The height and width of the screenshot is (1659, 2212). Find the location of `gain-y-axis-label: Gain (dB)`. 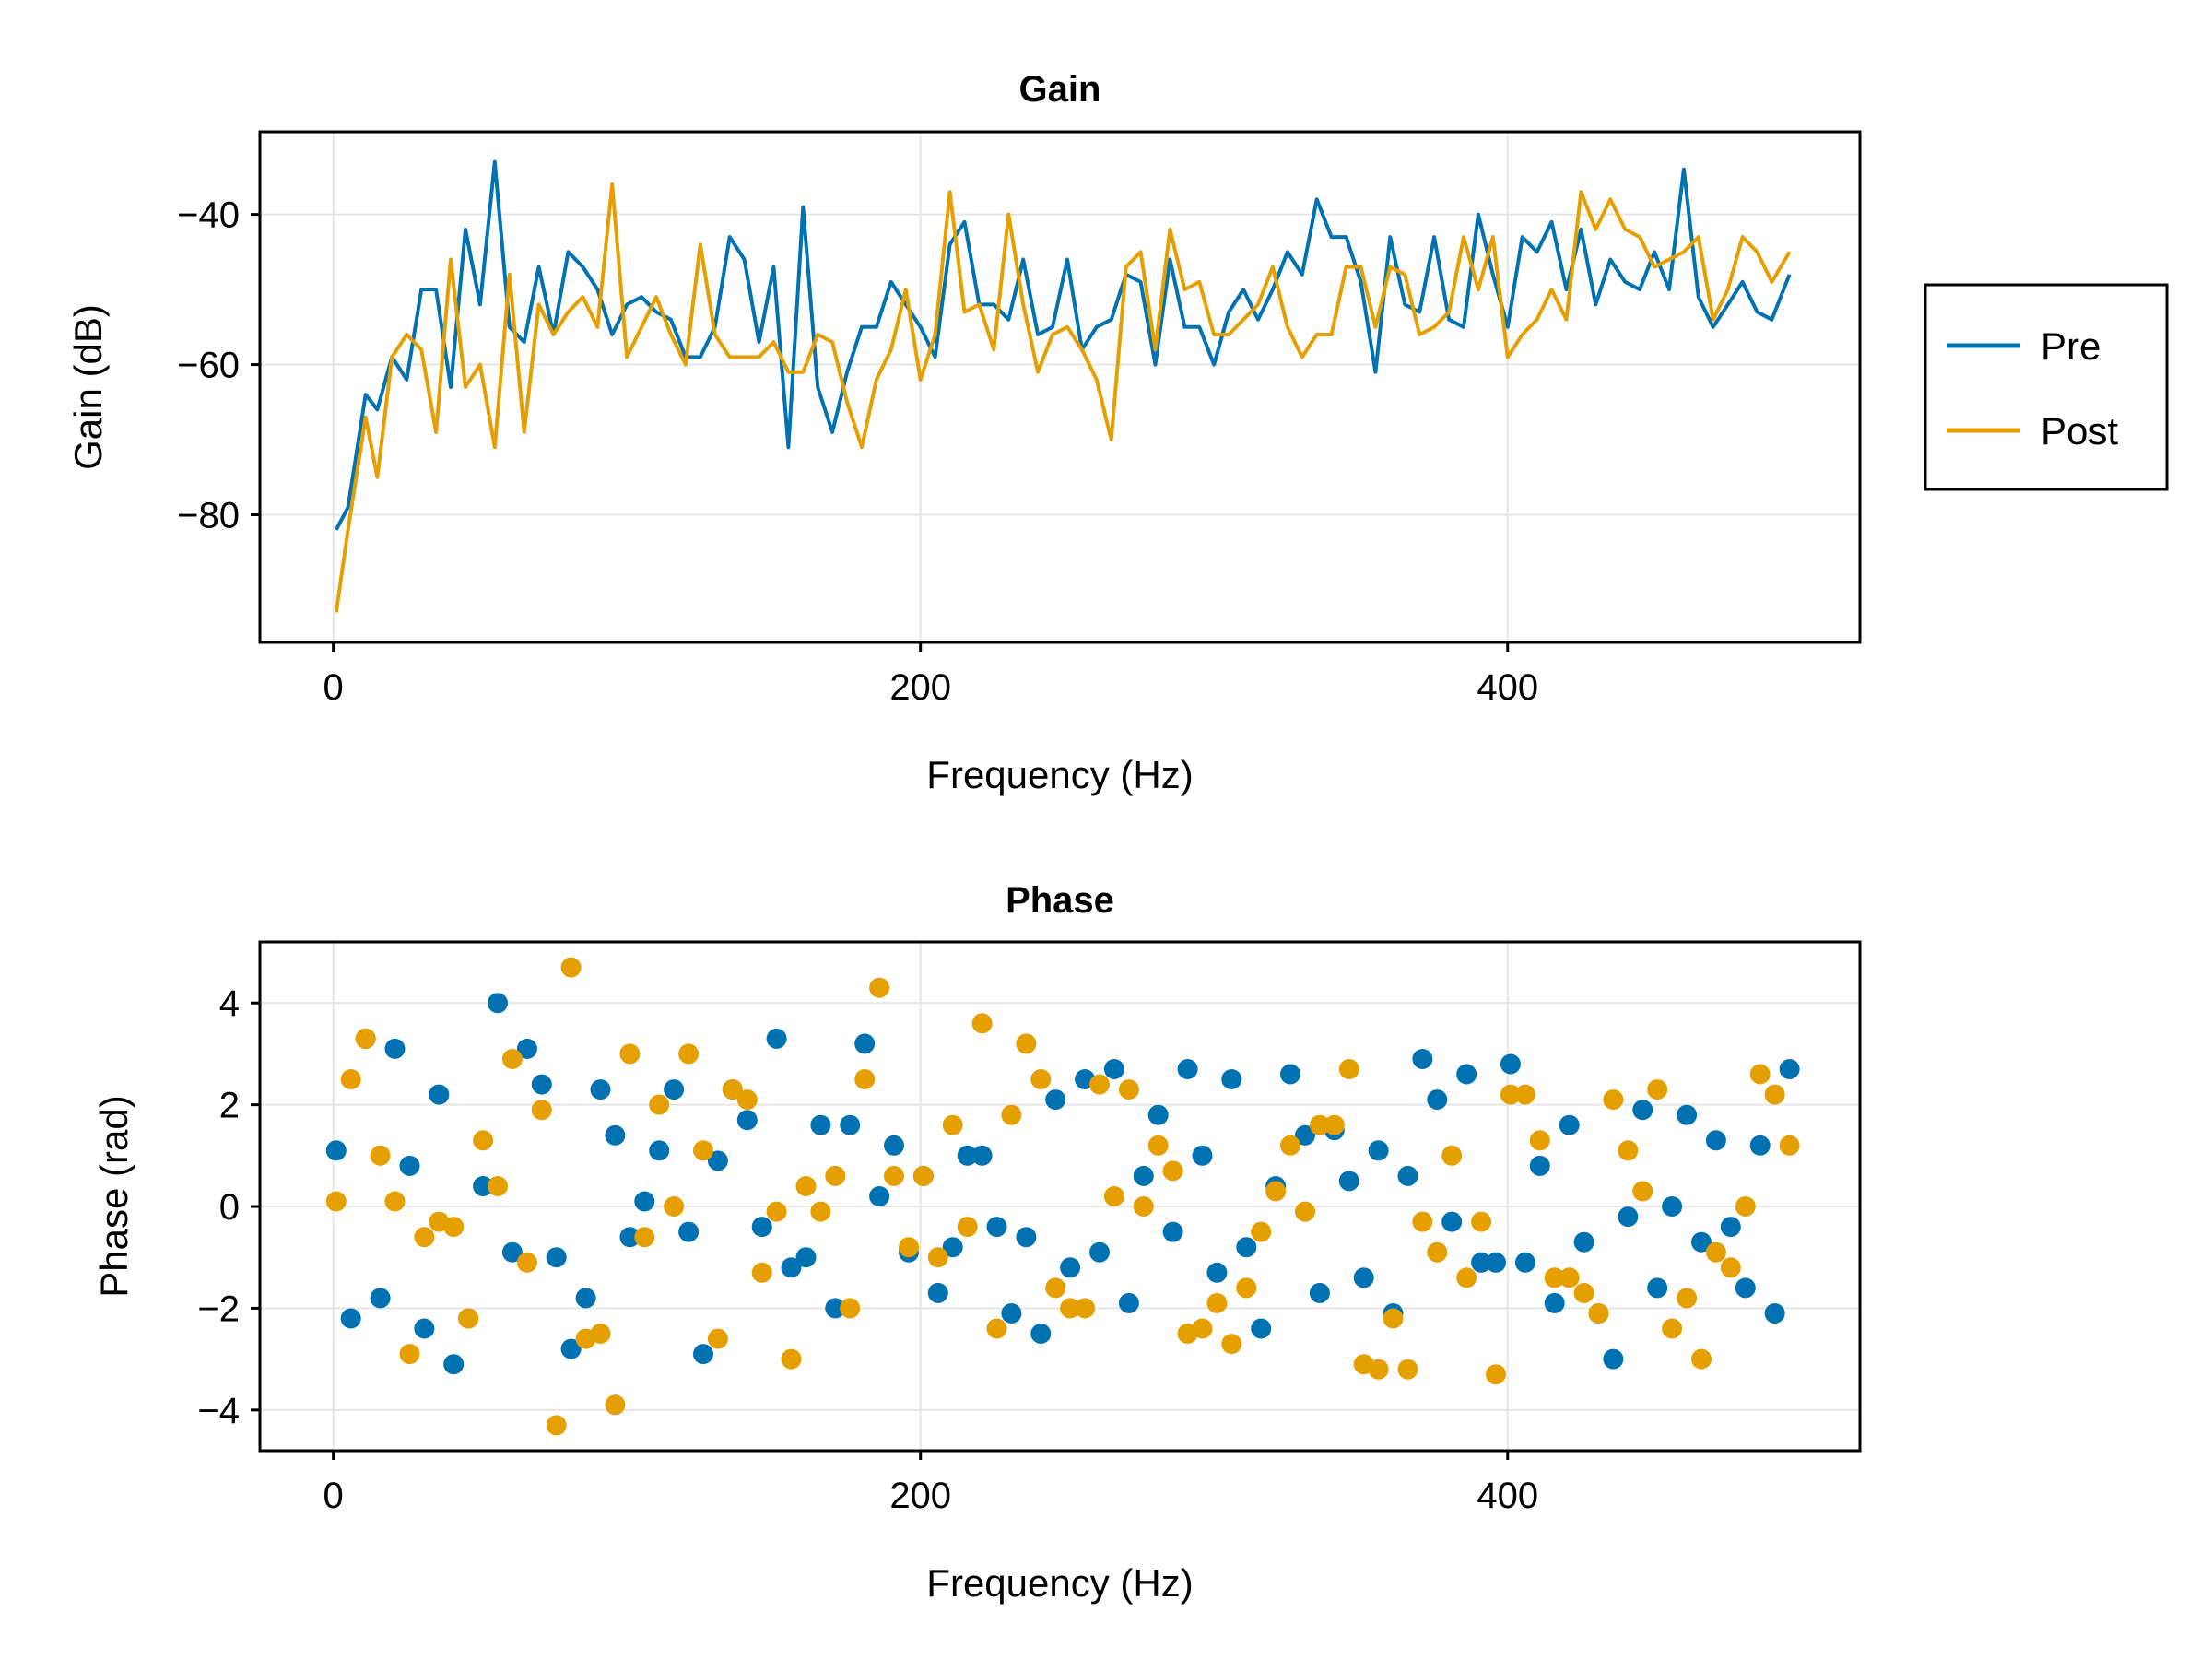

gain-y-axis-label: Gain (dB) is located at coordinates (88, 387).